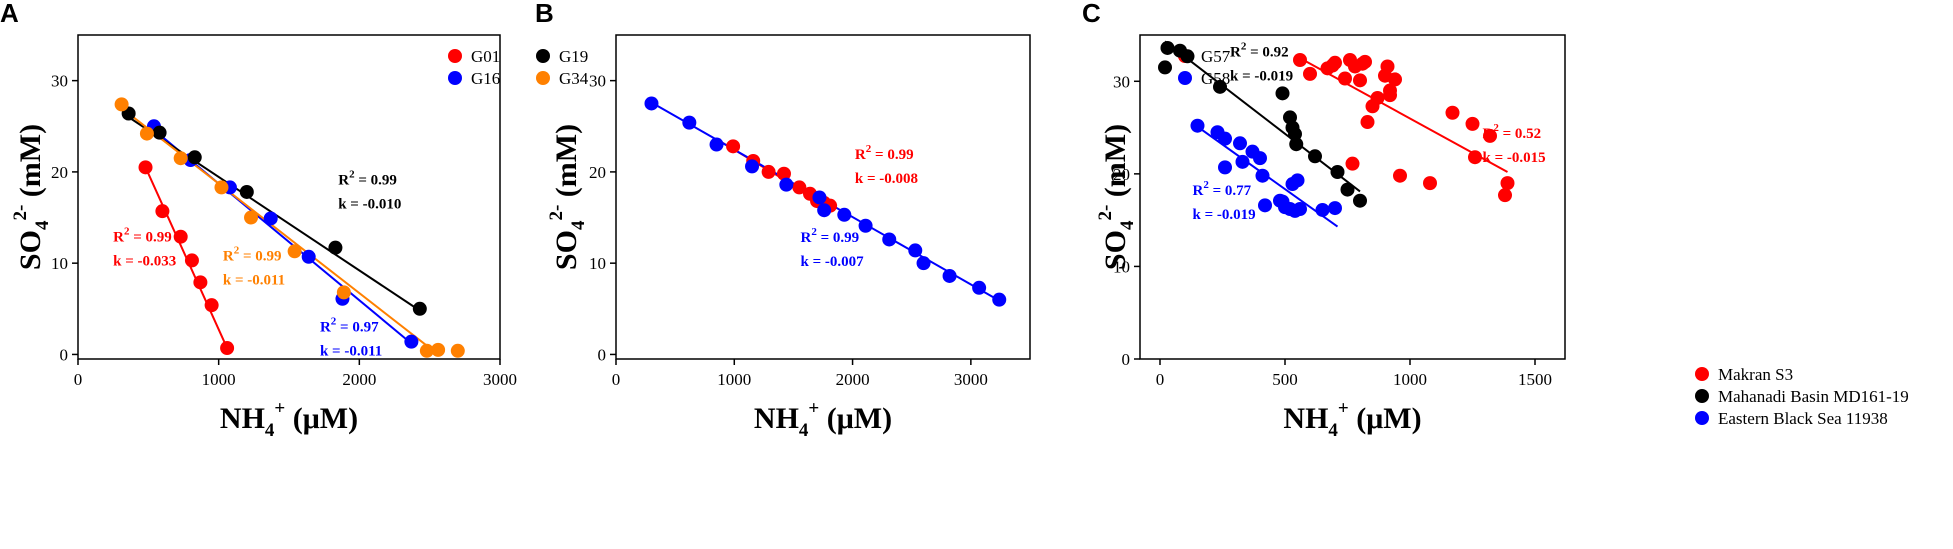  I want to click on panel-c-plot-frame, so click(1352, 197).